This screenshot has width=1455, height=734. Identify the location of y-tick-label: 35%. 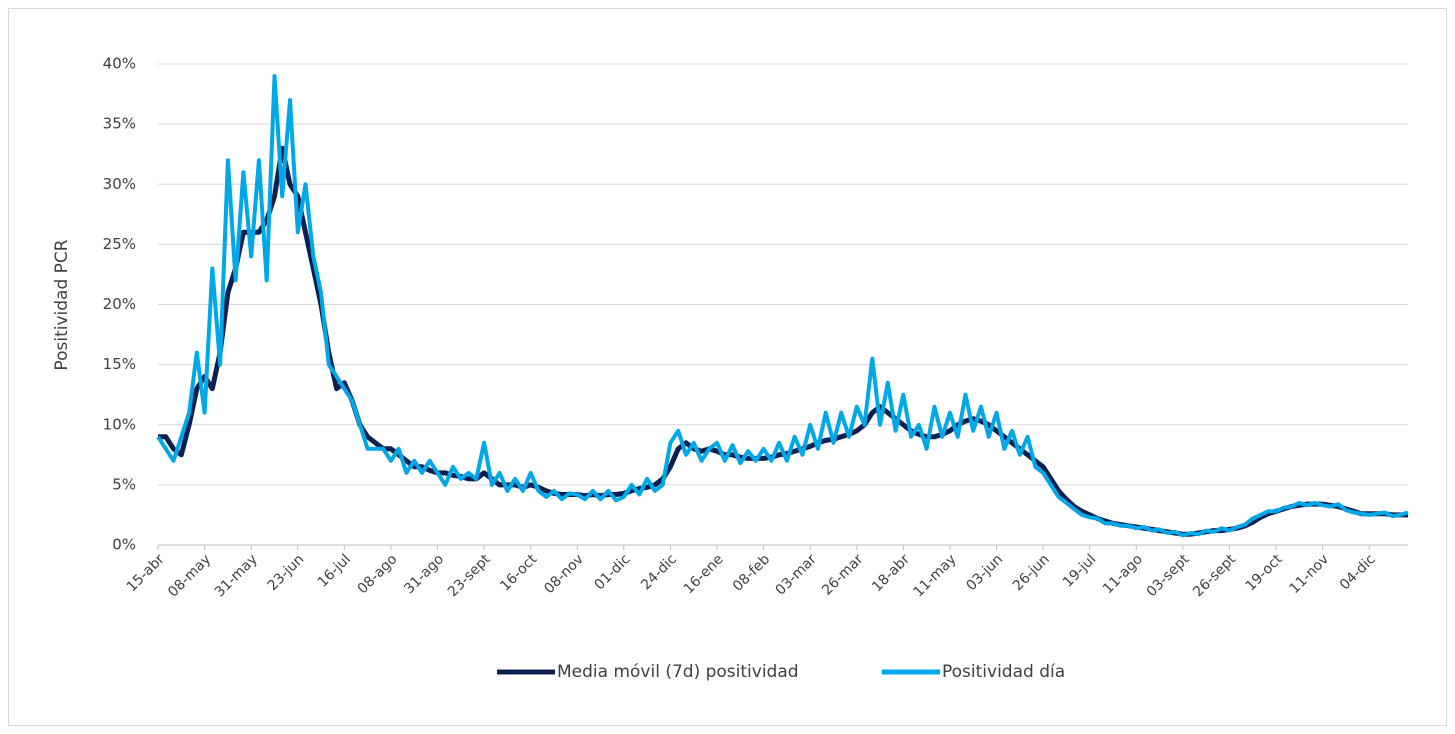
(119, 124).